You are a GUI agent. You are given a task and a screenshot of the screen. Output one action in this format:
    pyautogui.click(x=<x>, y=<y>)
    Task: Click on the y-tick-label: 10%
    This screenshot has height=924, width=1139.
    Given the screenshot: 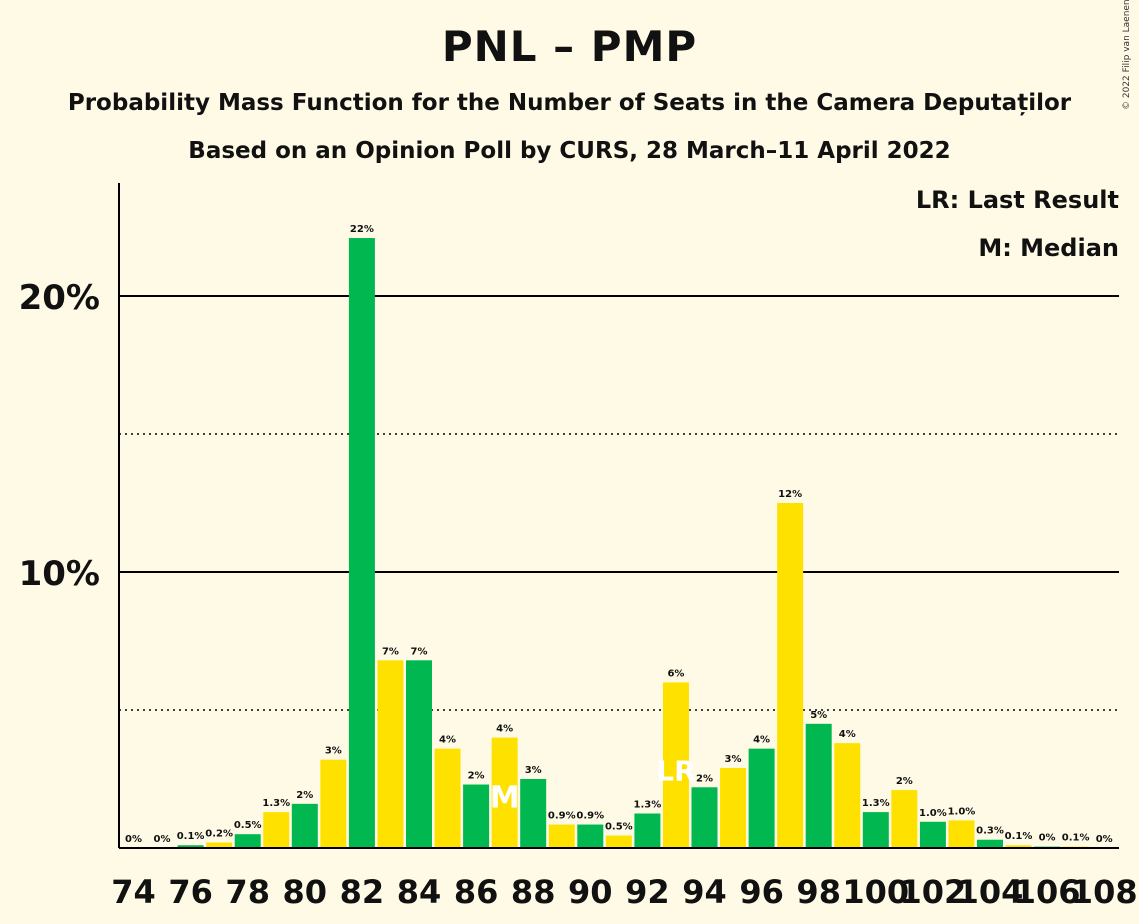 What is the action you would take?
    pyautogui.click(x=59, y=574)
    